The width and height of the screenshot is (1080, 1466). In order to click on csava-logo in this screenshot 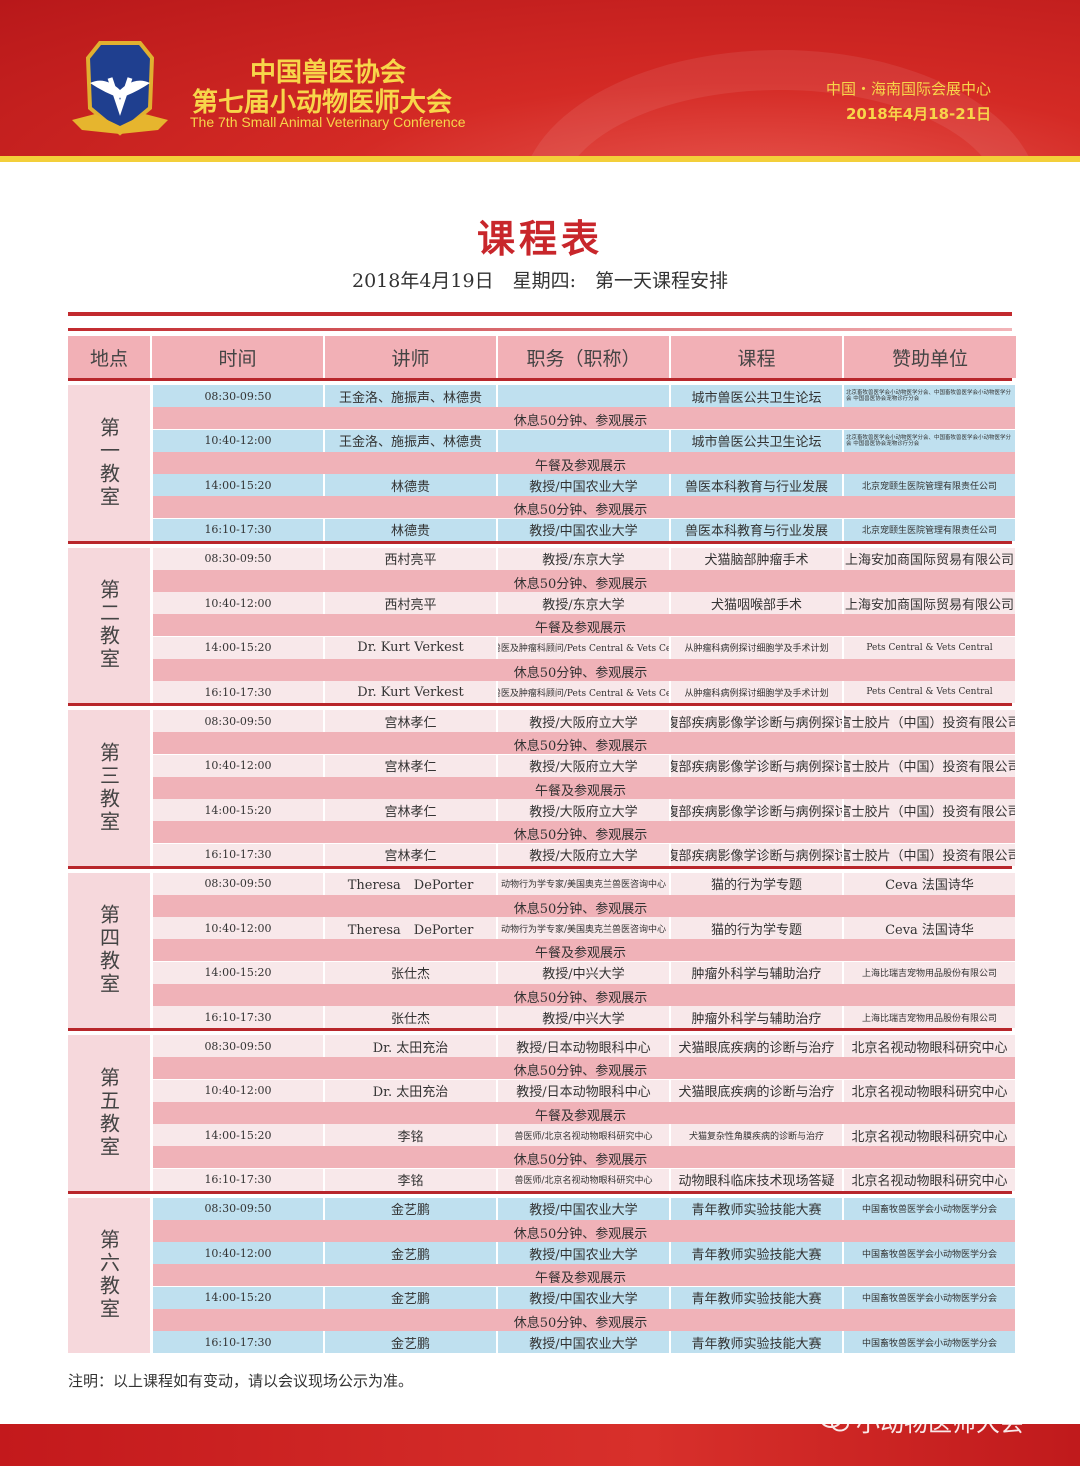, I will do `click(120, 88)`.